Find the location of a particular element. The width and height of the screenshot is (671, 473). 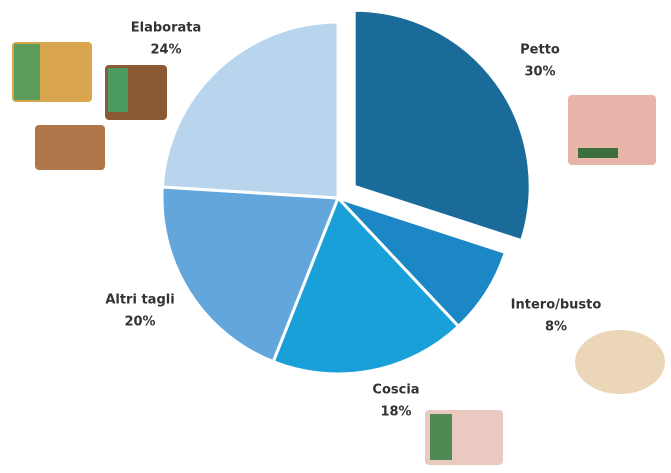

slice-label: Coscia is located at coordinates (395, 390).